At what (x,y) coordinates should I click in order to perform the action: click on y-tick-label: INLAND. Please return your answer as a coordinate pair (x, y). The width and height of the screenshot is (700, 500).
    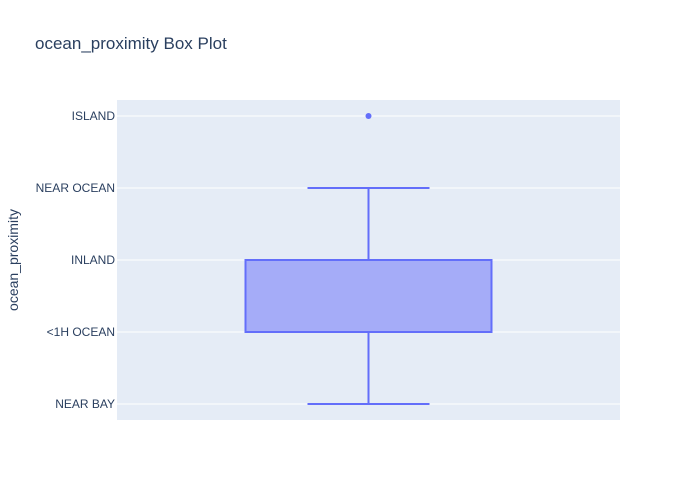
    Looking at the image, I should click on (93, 260).